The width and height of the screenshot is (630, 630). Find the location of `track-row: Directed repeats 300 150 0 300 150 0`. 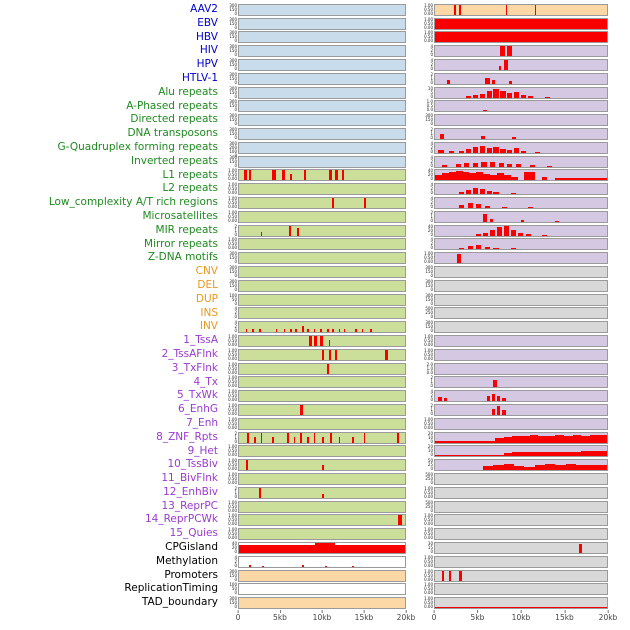

track-row: Directed repeats 300 150 0 300 150 0 is located at coordinates (315, 120).